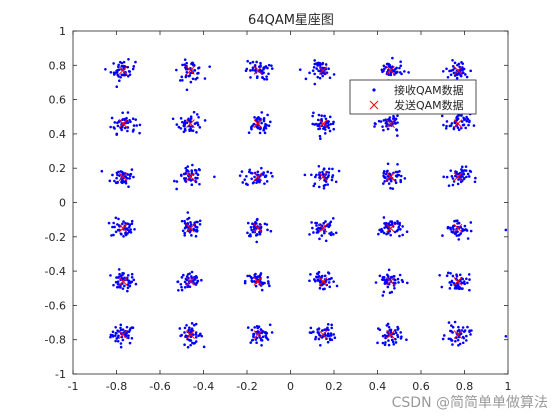  I want to click on x-tick-label: 0, so click(290, 386).